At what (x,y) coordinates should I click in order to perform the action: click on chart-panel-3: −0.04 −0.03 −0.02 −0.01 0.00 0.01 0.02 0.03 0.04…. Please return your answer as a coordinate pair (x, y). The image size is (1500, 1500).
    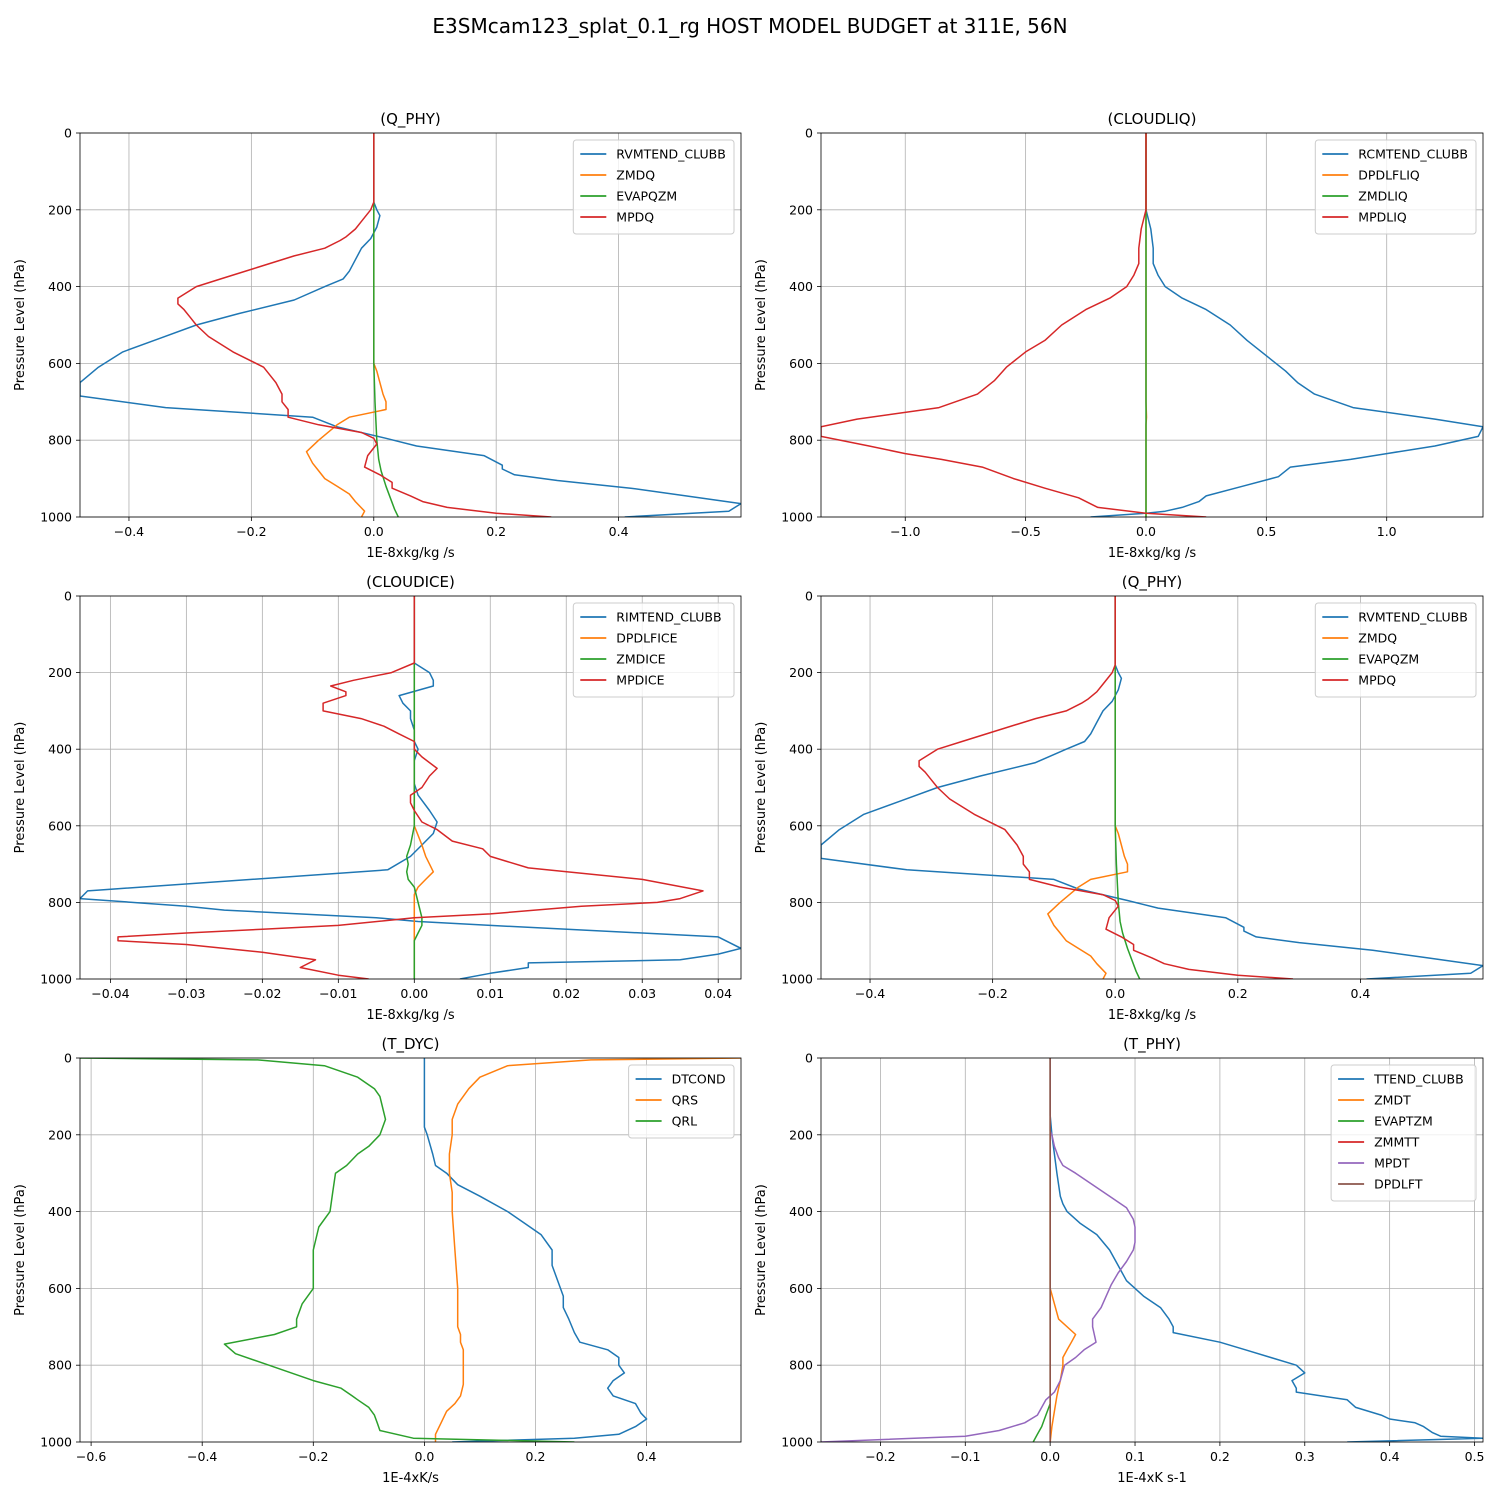
    Looking at the image, I should click on (377, 798).